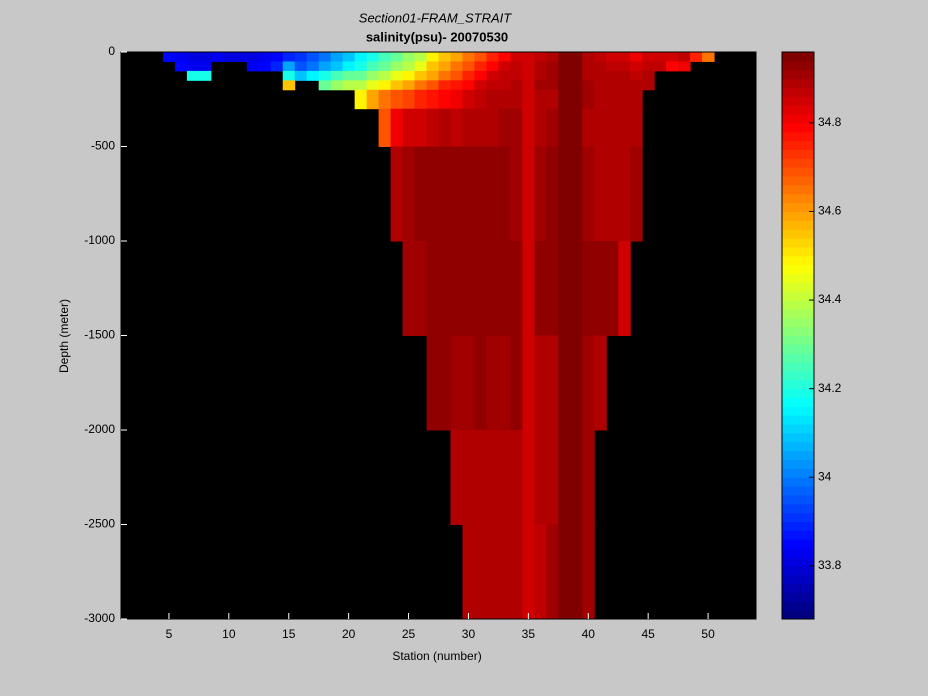  What do you see at coordinates (825, 476) in the screenshot?
I see `colorbar-tick-label: 34` at bounding box center [825, 476].